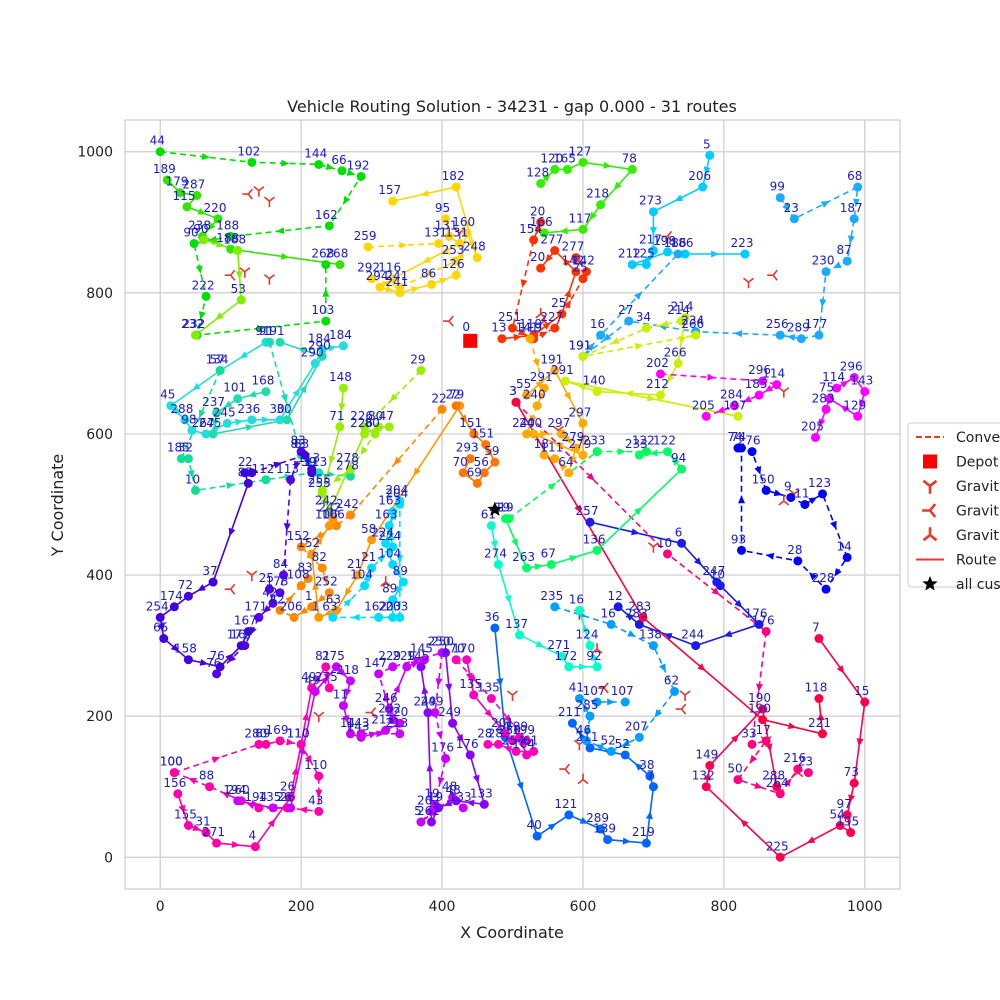 The width and height of the screenshot is (1000, 1000). I want to click on customer-label: 69, so click(474, 472).